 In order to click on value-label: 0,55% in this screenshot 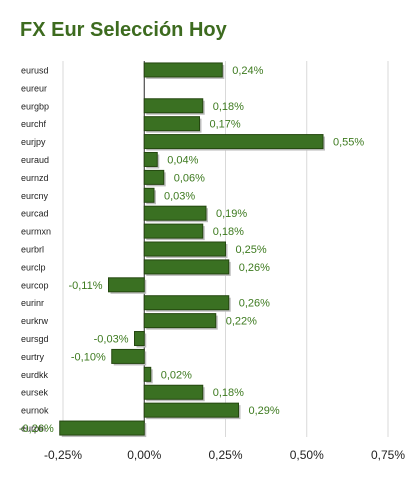, I will do `click(348, 143)`.